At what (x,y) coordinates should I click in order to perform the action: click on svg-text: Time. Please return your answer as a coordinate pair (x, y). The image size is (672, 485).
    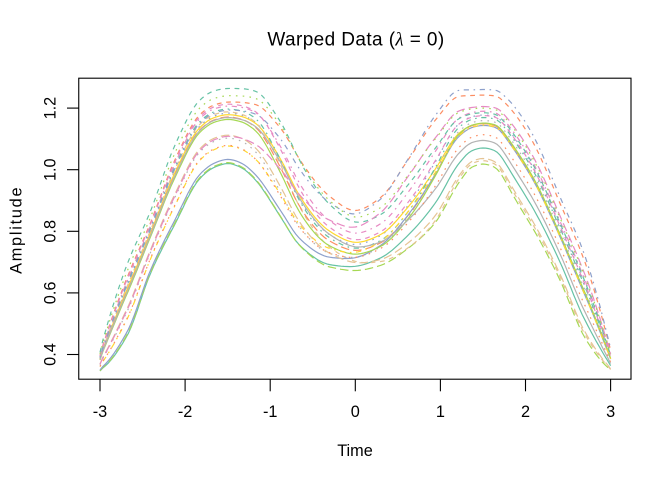
    Looking at the image, I should click on (355, 451).